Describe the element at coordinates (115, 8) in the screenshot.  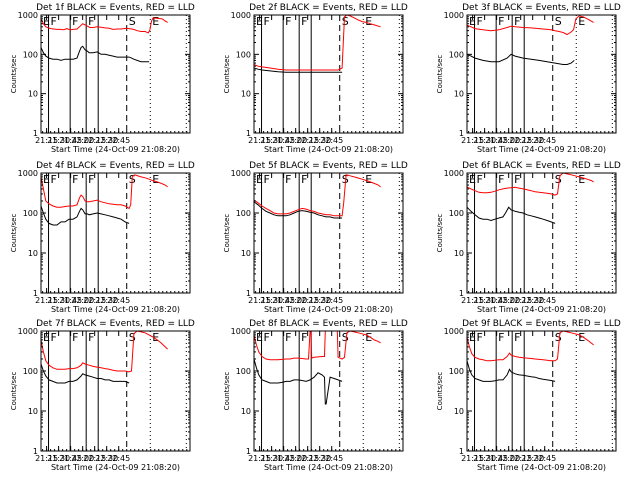
I see `chart-title: Det 1f BLACK = Events, RED = LLD` at that location.